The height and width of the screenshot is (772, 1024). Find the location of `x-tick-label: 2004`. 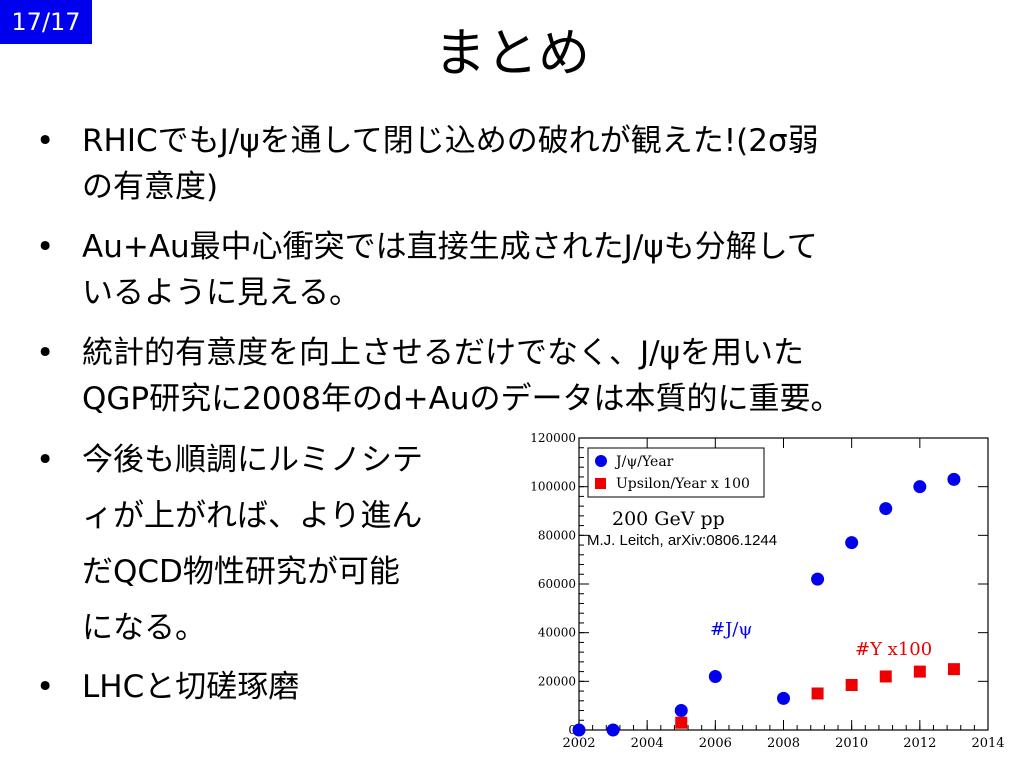

x-tick-label: 2004 is located at coordinates (647, 743).